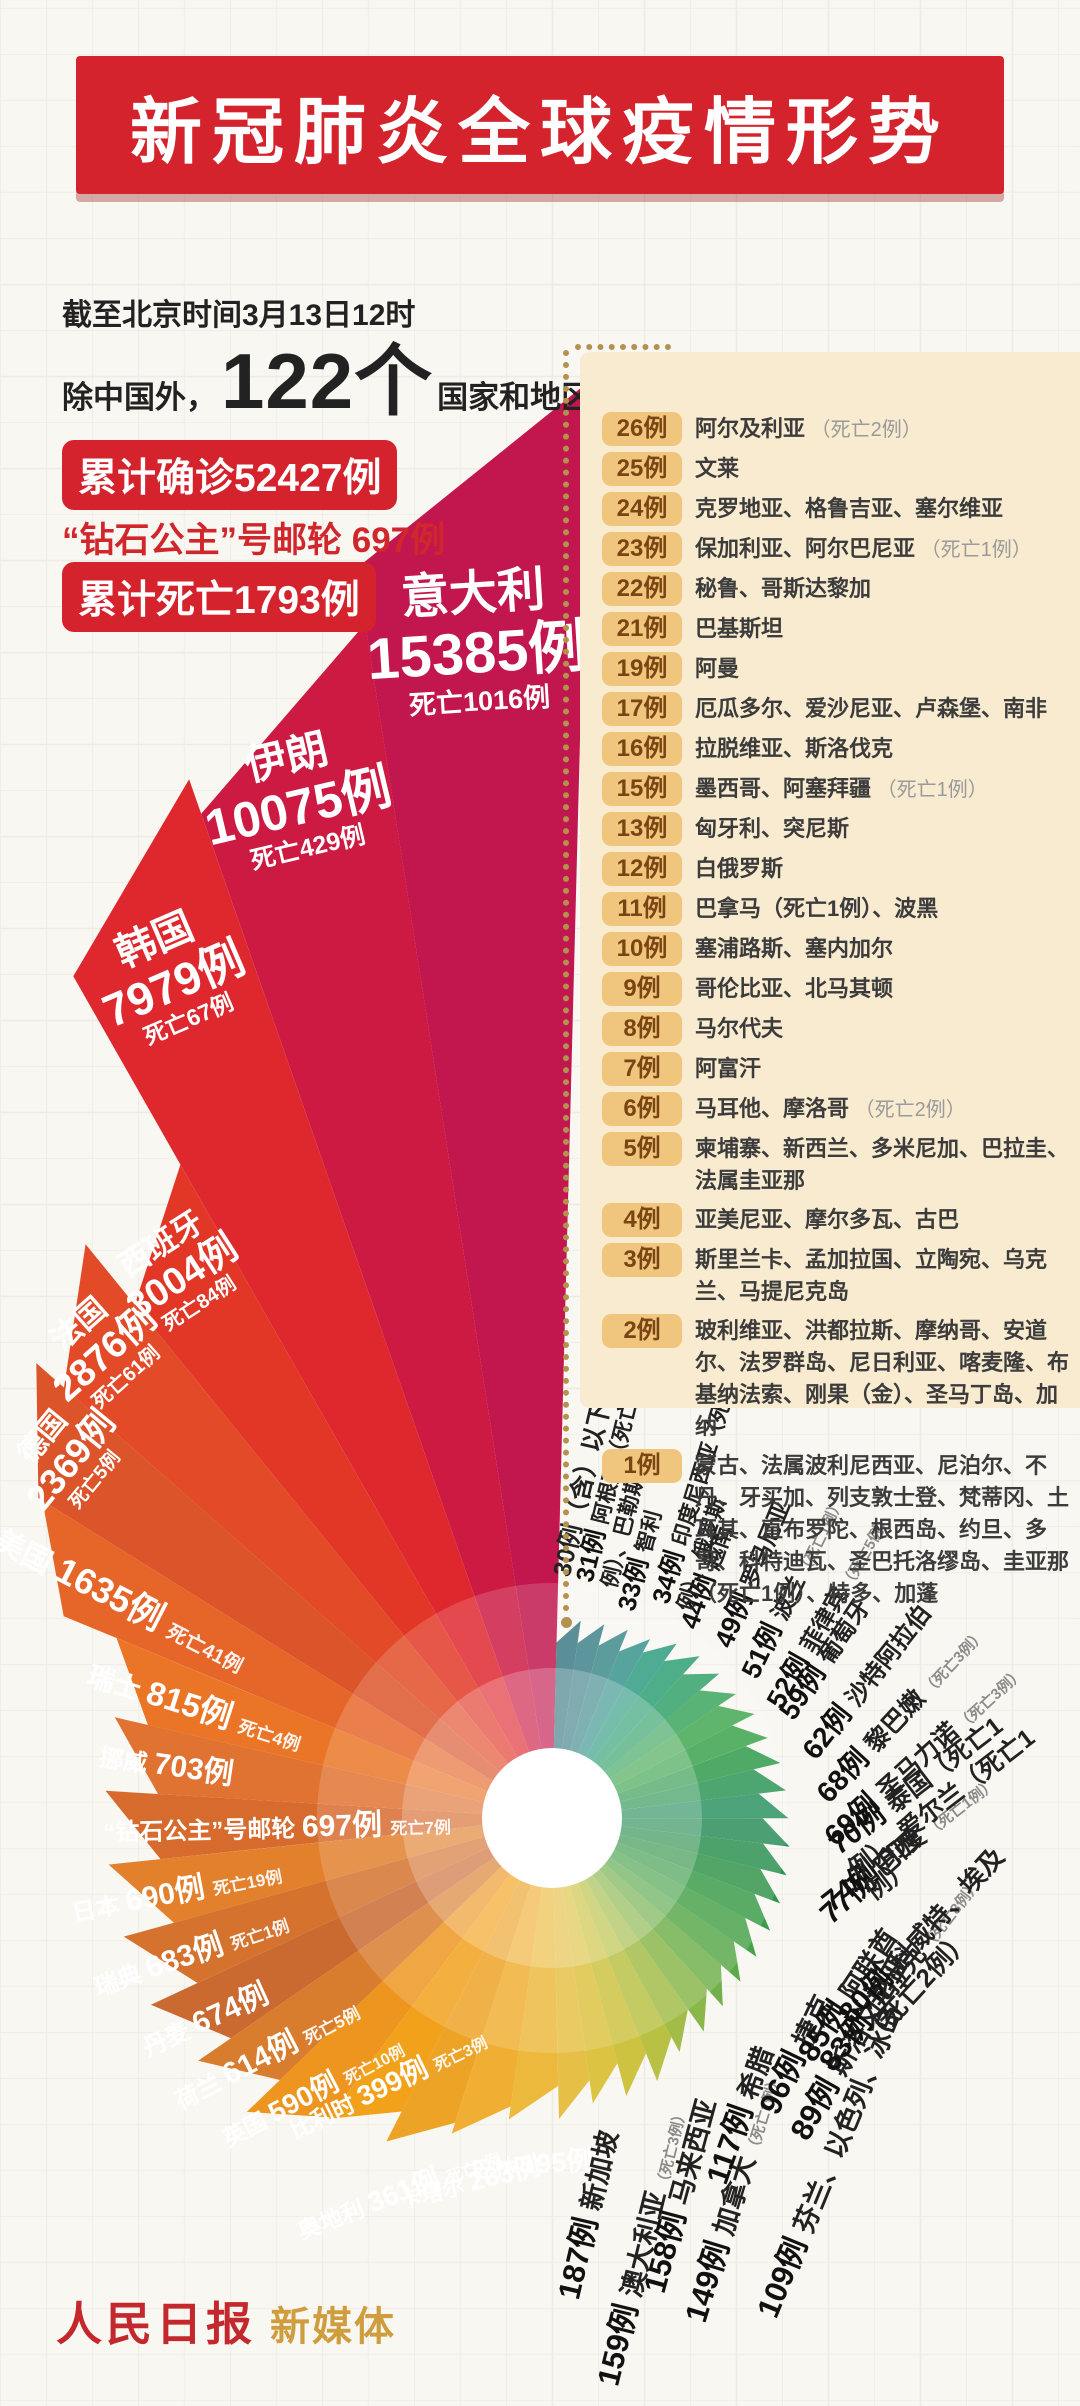  What do you see at coordinates (239, 315) in the screenshot?
I see `asof-line: 截至北京时间3月13日12时` at bounding box center [239, 315].